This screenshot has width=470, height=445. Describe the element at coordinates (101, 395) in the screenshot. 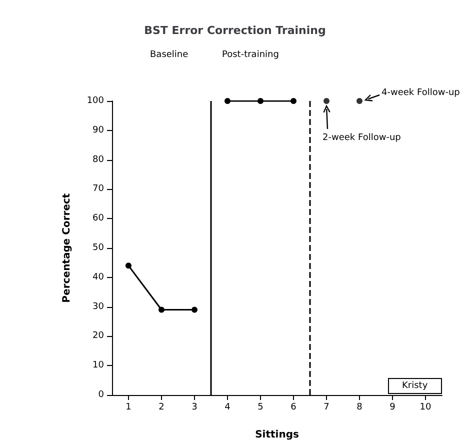

I see `y-tick-label: 0` at that location.